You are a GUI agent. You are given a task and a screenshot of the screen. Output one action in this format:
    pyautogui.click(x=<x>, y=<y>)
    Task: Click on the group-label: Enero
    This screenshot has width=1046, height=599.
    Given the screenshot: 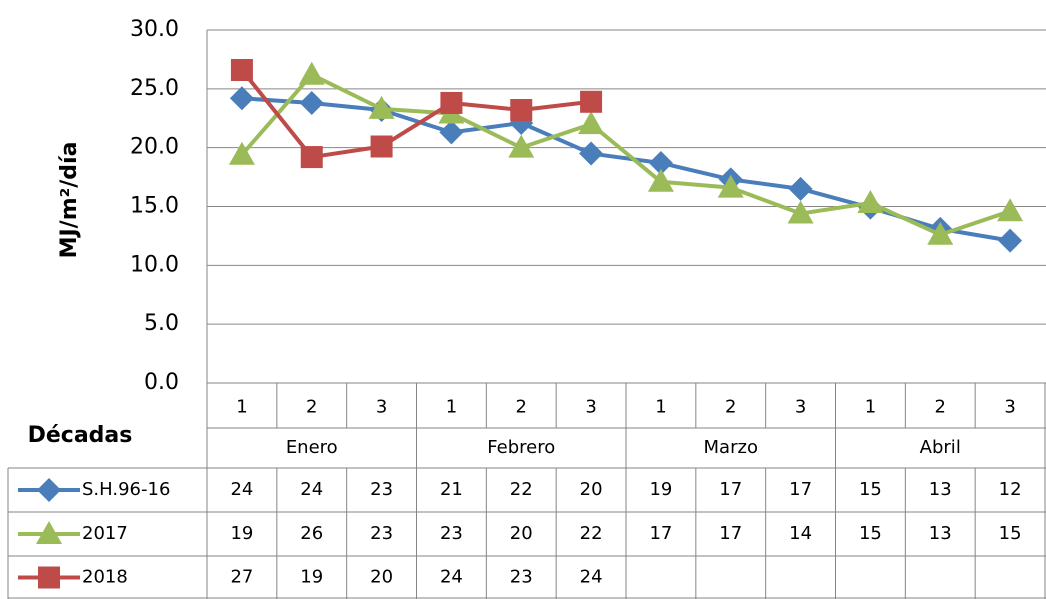 What is the action you would take?
    pyautogui.click(x=312, y=447)
    